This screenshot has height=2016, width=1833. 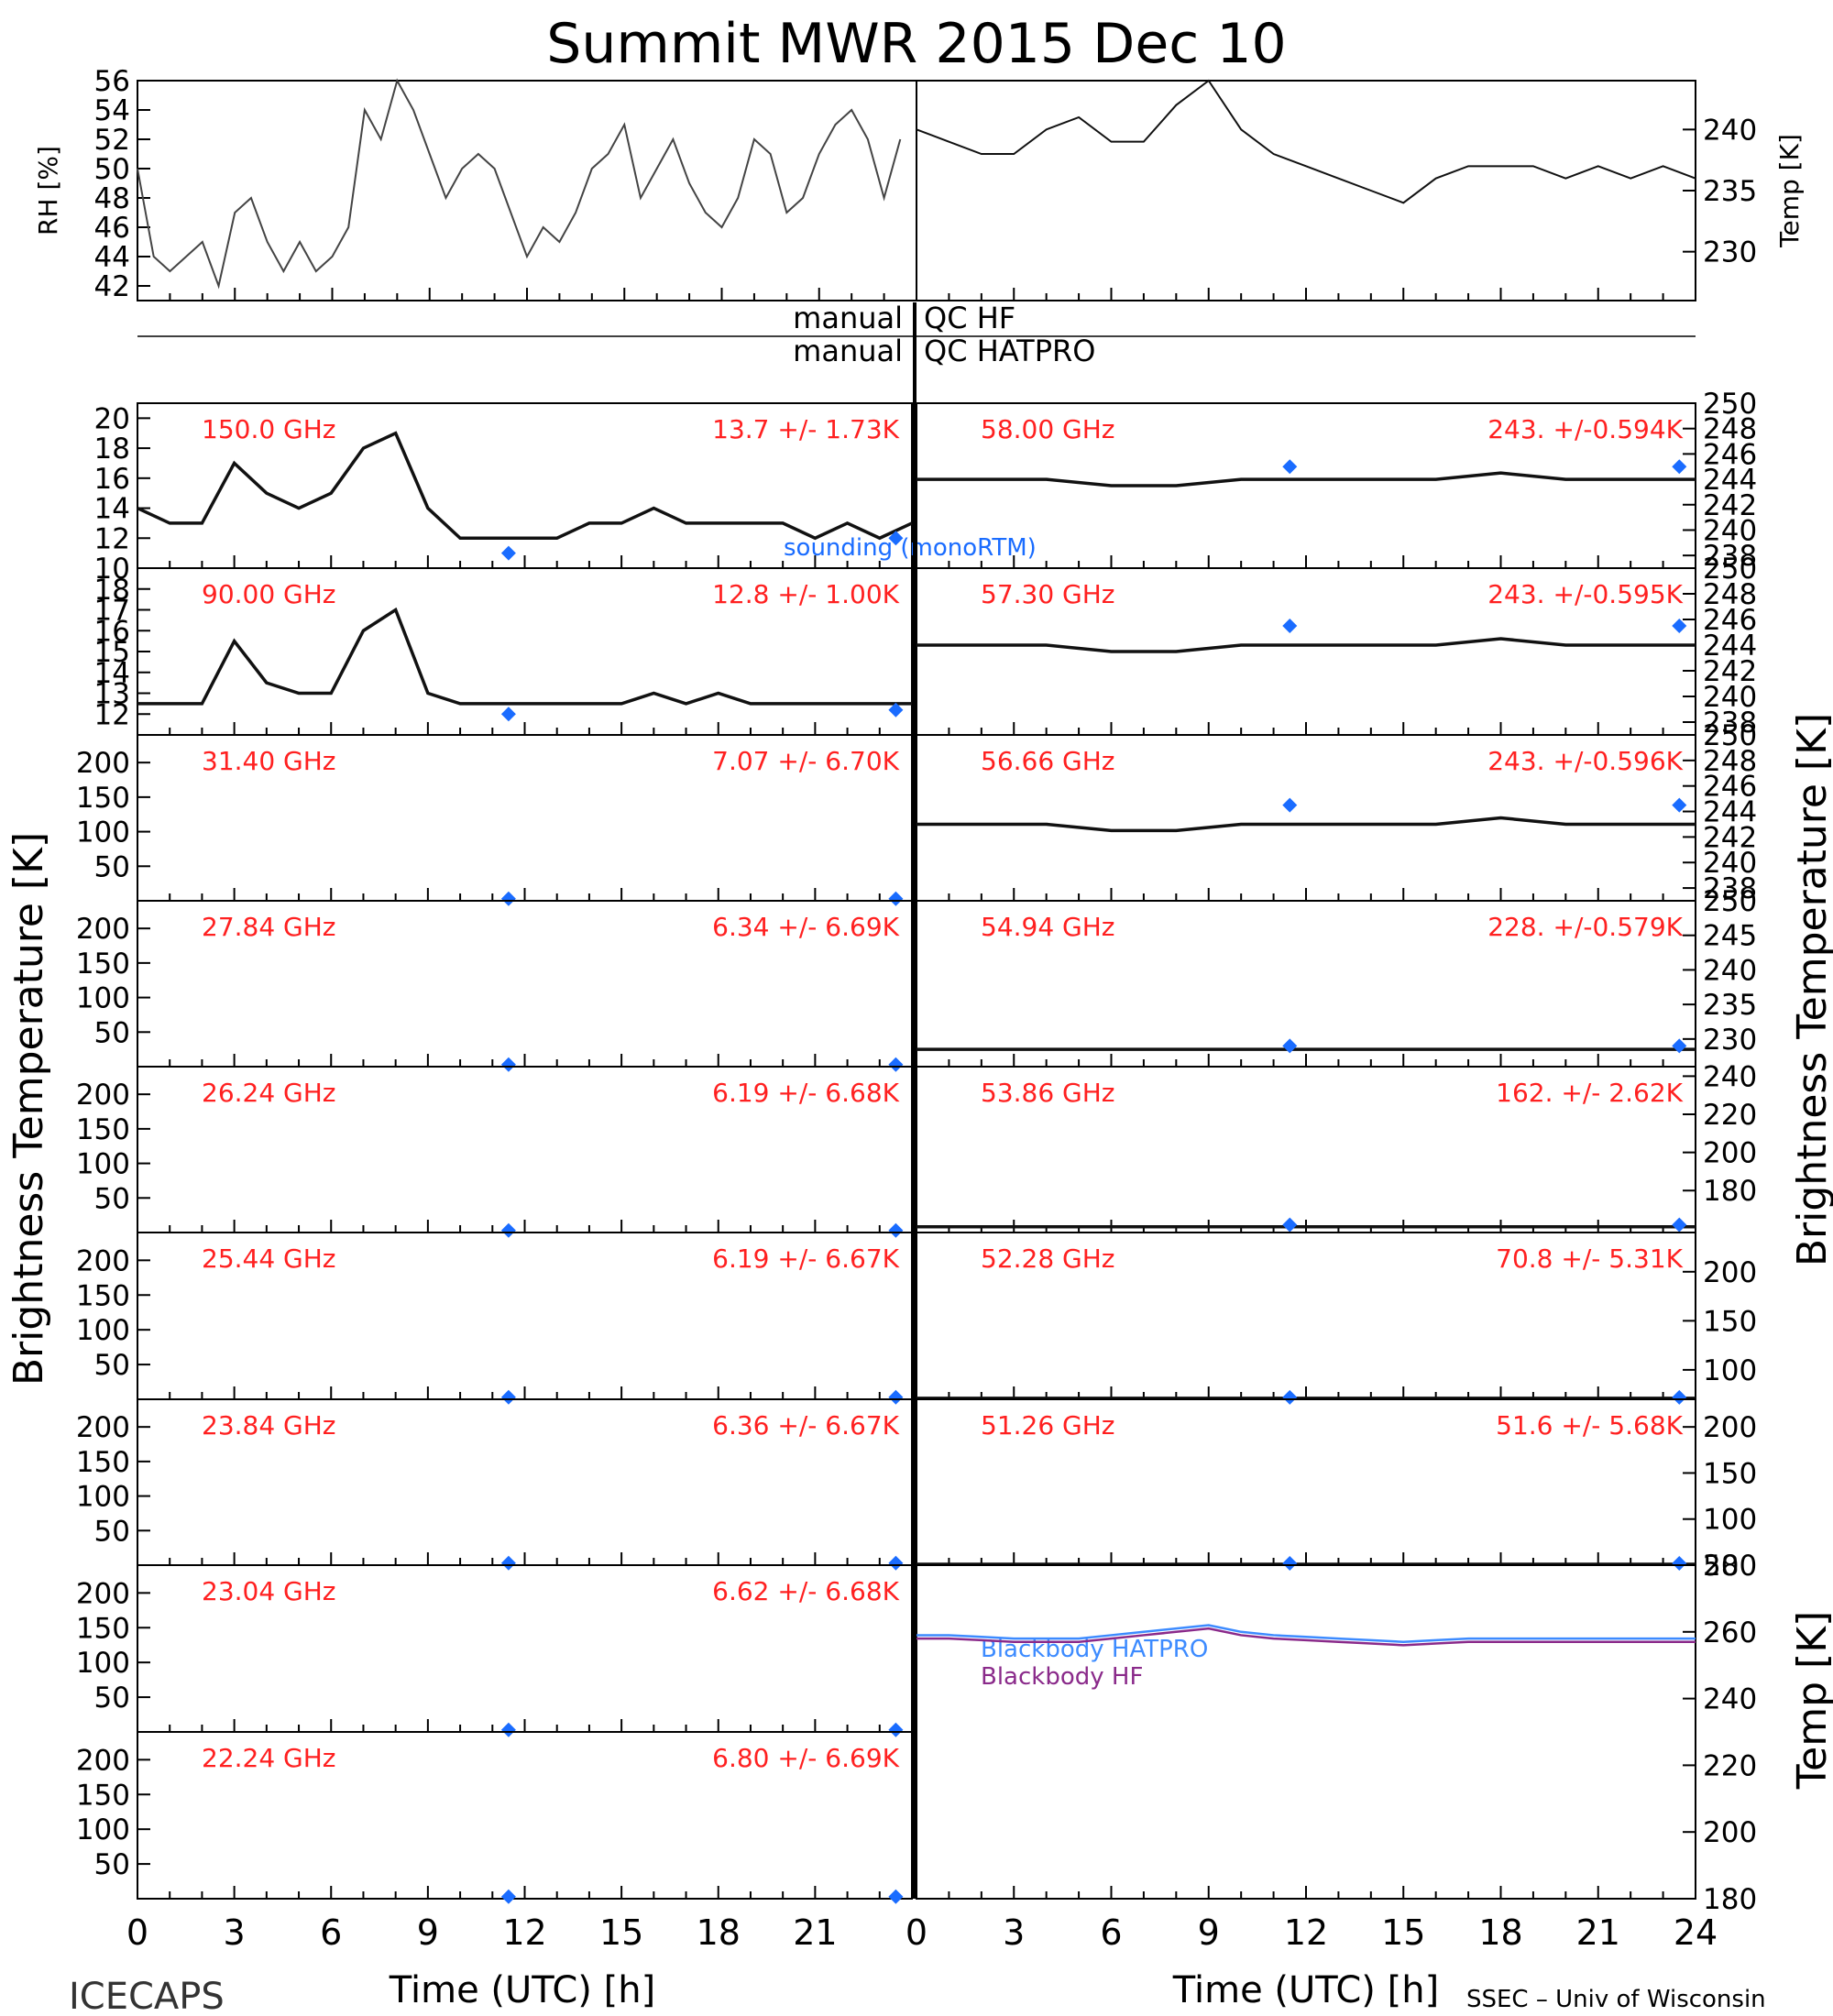 I want to click on xlabel-right: Time (UTC) [h], so click(x=1305, y=1990).